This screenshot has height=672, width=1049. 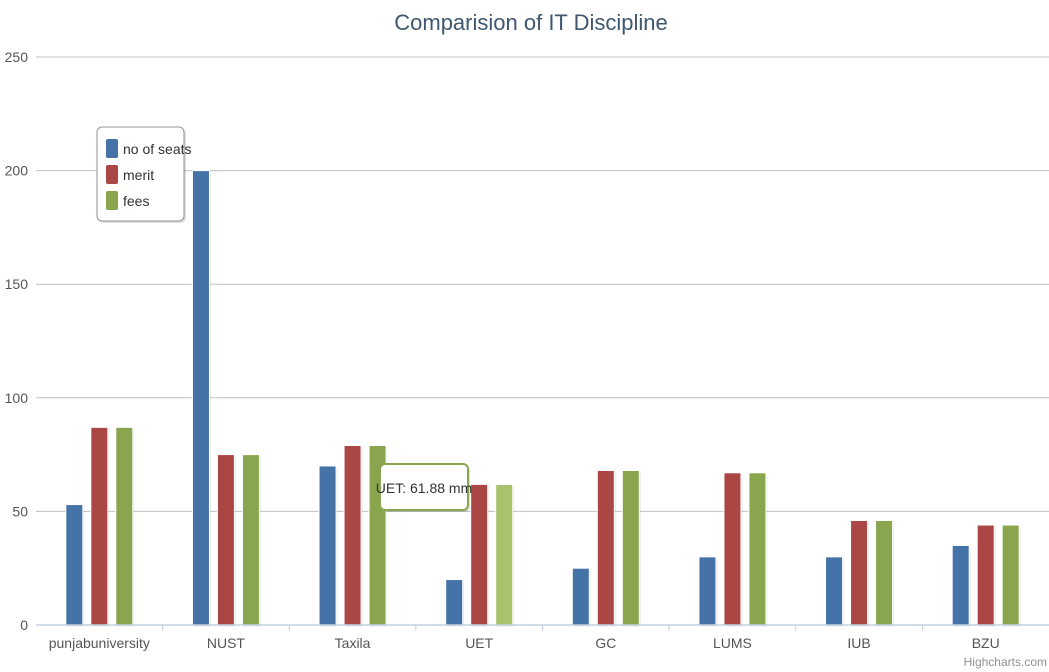 What do you see at coordinates (1010, 575) in the screenshot?
I see `bar-fees-bzu` at bounding box center [1010, 575].